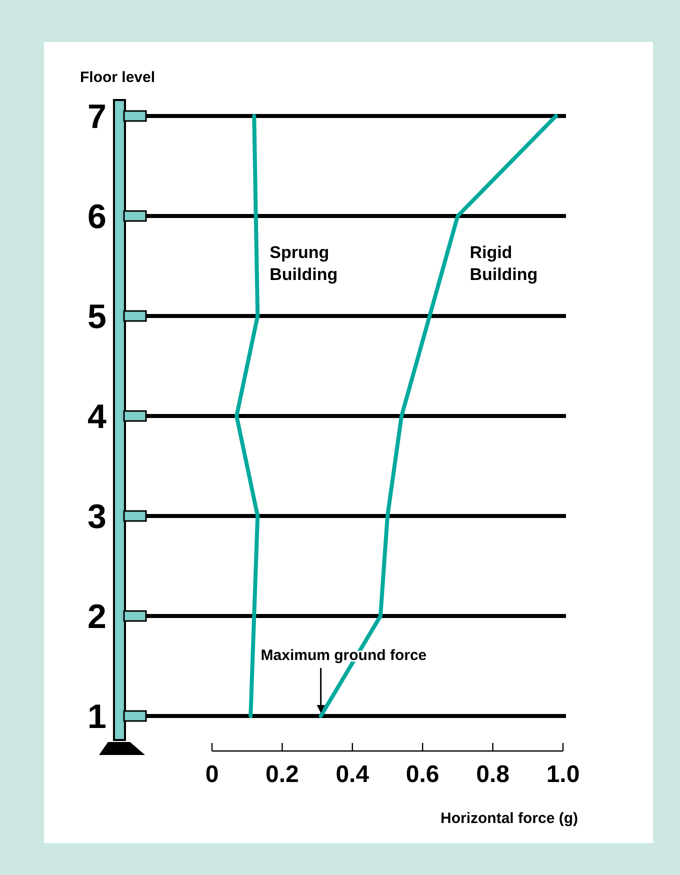 This screenshot has width=680, height=875. I want to click on y-tick-label: 7, so click(97, 117).